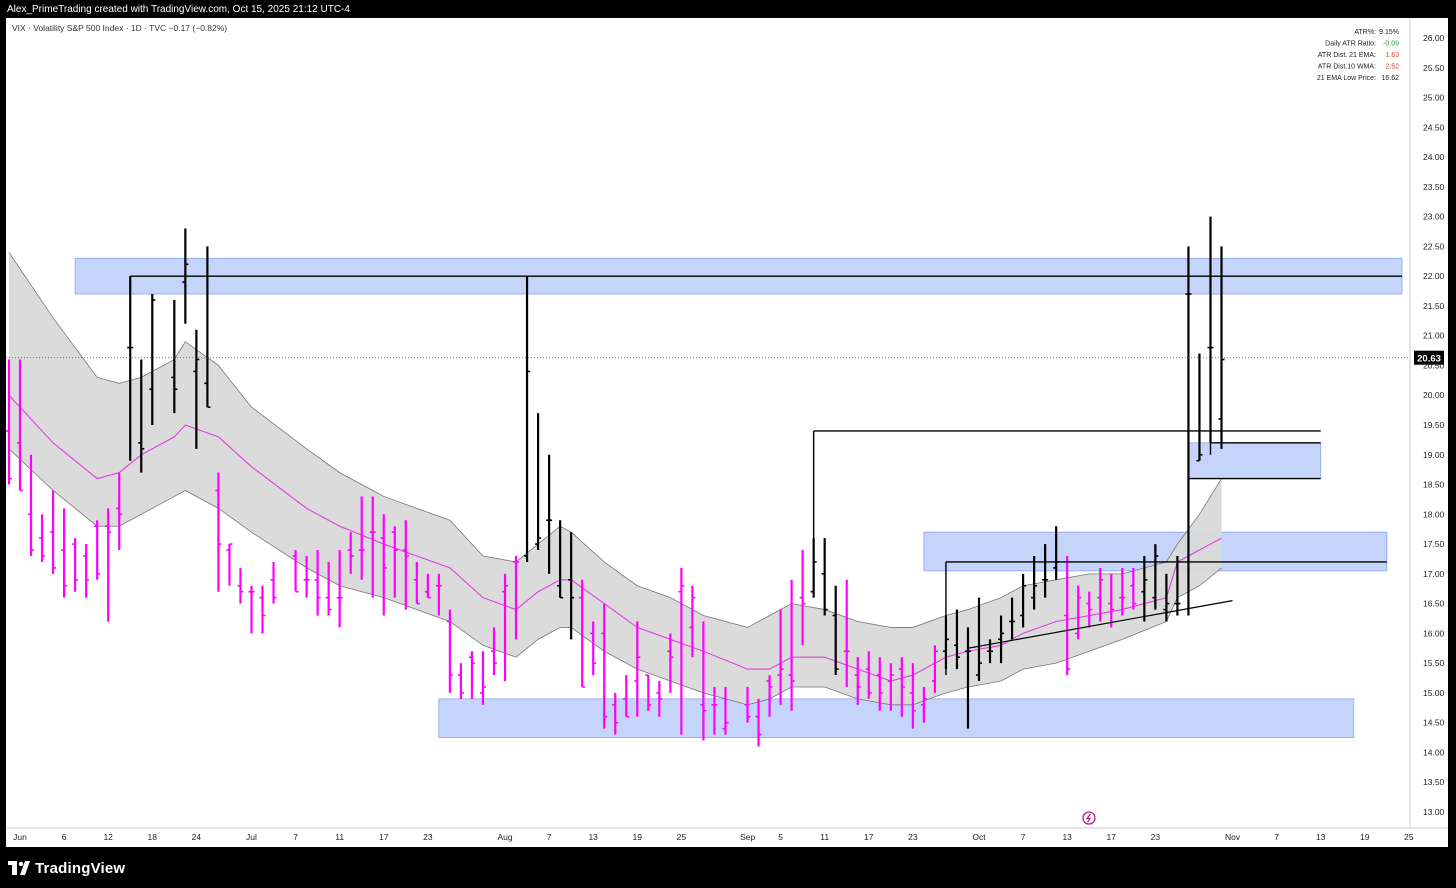  I want to click on time-tick-label: 24, so click(197, 837).